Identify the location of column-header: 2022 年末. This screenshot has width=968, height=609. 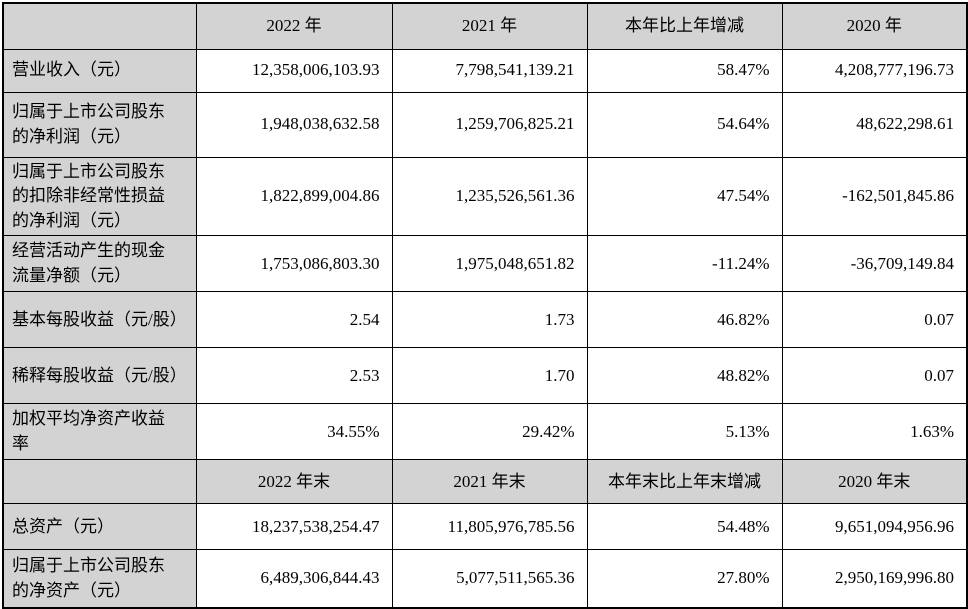
(294, 482).